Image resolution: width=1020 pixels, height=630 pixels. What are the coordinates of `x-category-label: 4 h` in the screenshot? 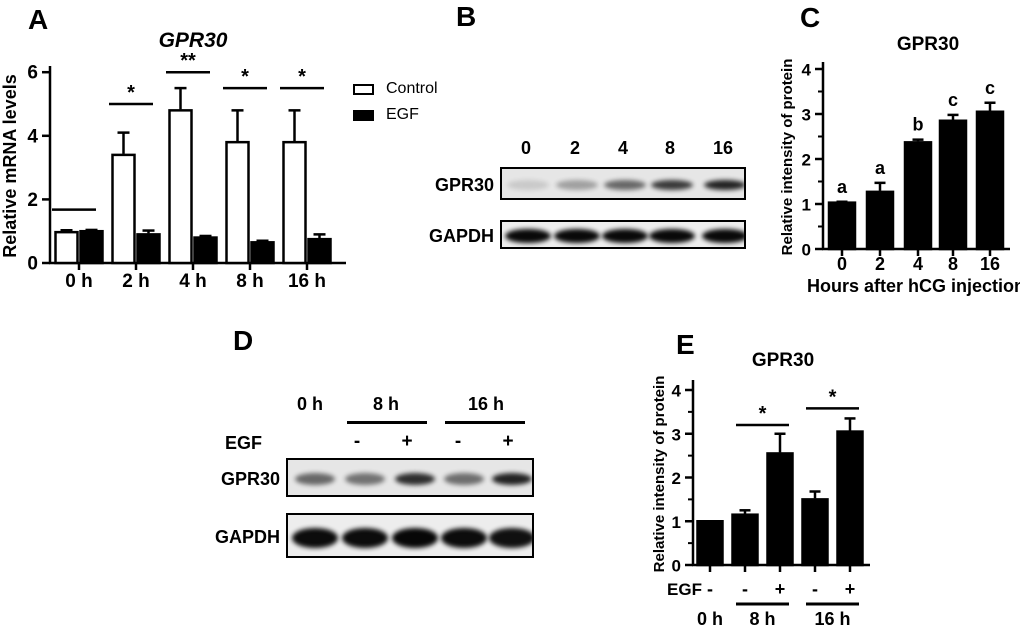 It's located at (192, 281).